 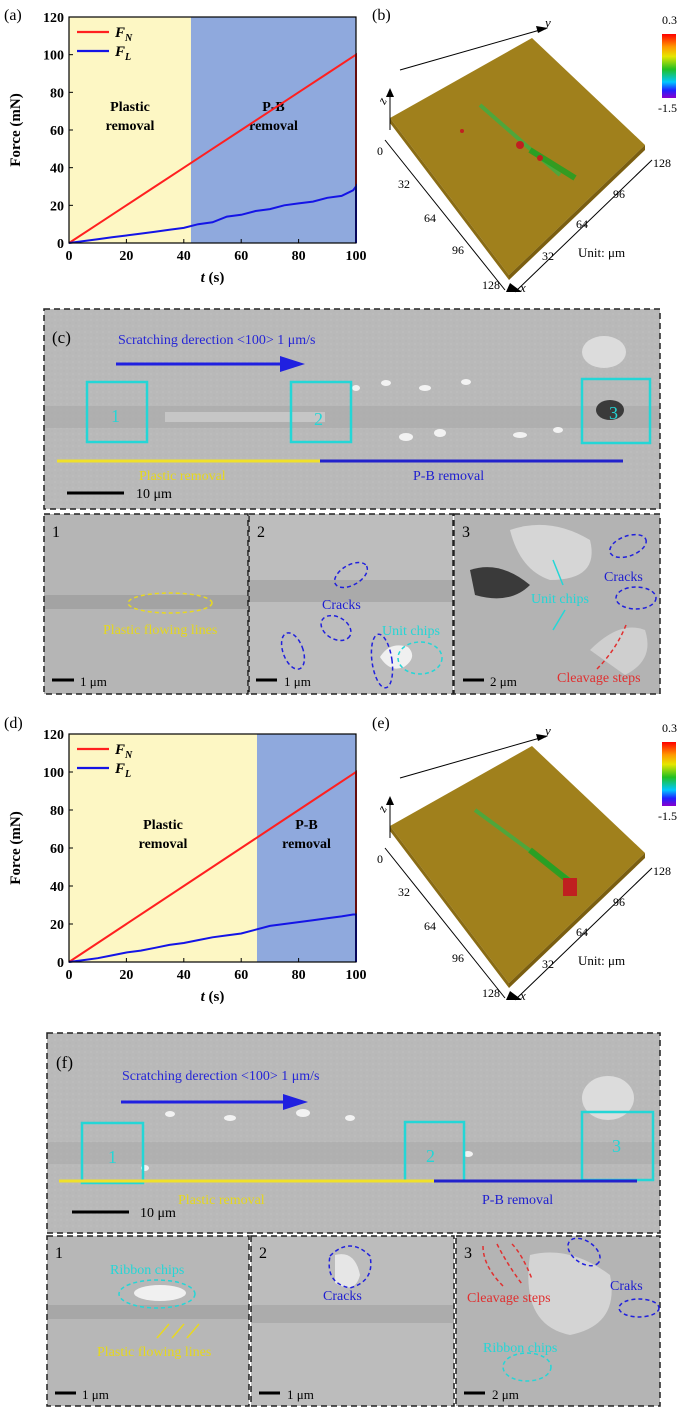 I want to click on axis-z-arrow-e, so click(x=390, y=800).